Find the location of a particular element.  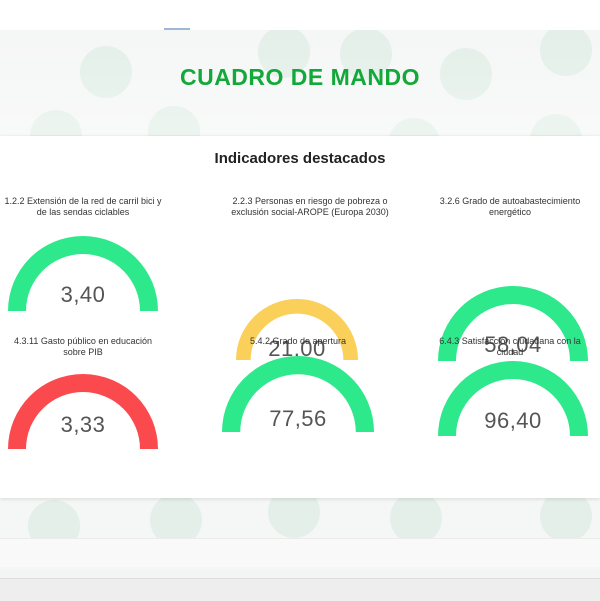

footer-strip is located at coordinates (300, 552).